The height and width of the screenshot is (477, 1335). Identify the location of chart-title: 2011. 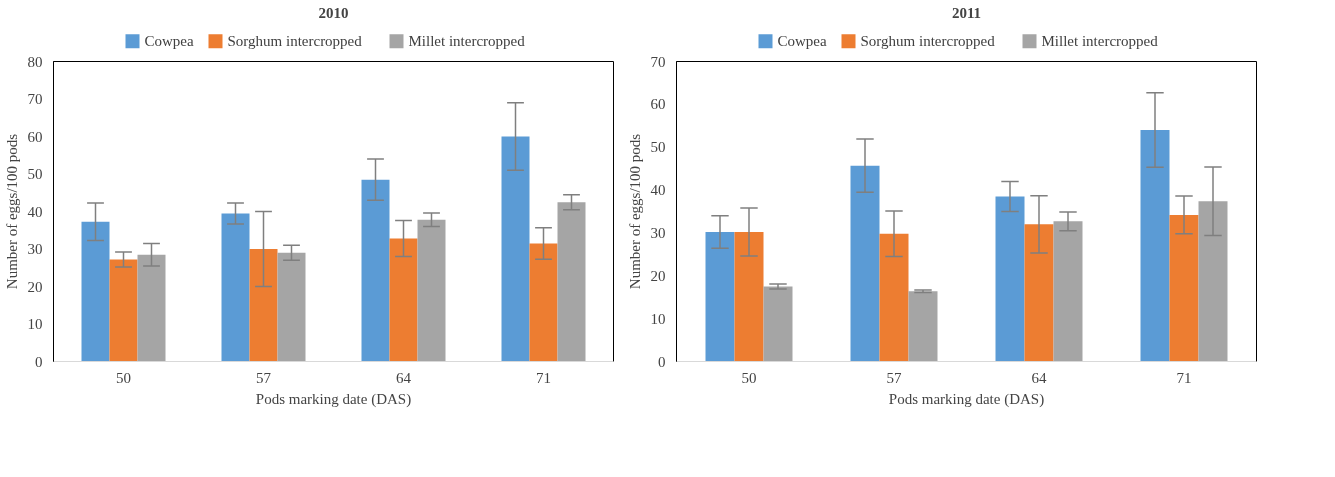
(966, 12).